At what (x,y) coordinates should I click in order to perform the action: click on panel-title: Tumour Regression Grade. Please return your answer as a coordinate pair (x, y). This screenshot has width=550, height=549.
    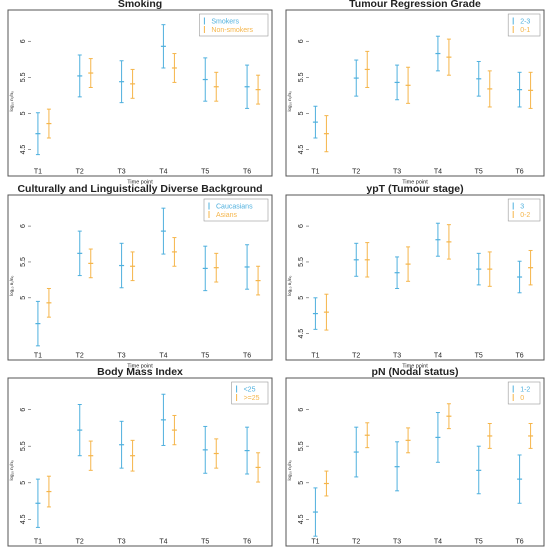
    Looking at the image, I should click on (415, 5).